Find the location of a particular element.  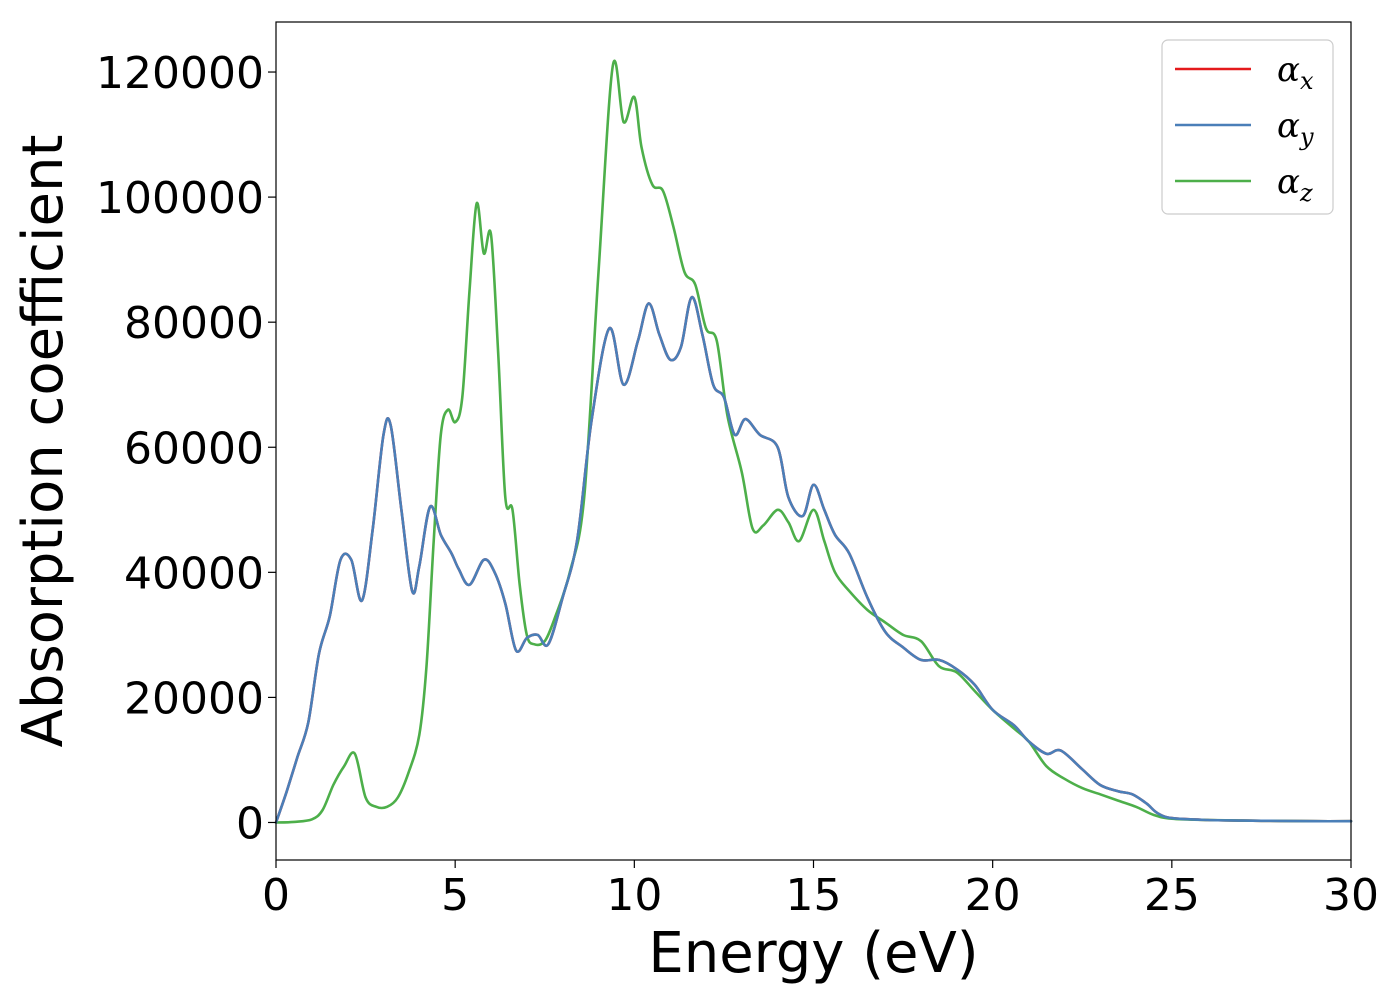

y-tick-label: 100000 is located at coordinates (180, 198).